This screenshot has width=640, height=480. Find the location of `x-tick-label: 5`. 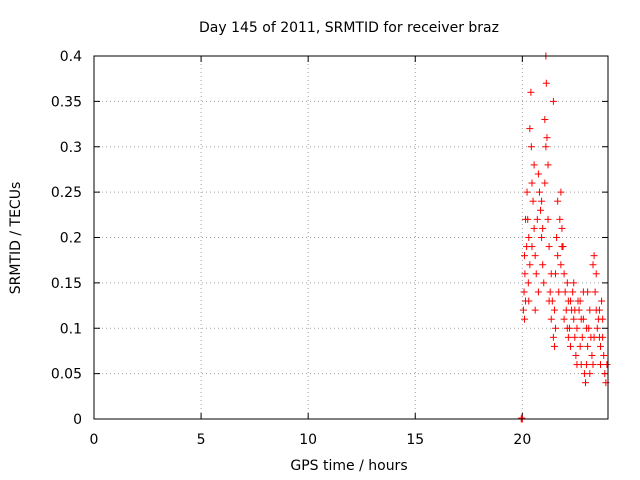

x-tick-label: 5 is located at coordinates (201, 440).